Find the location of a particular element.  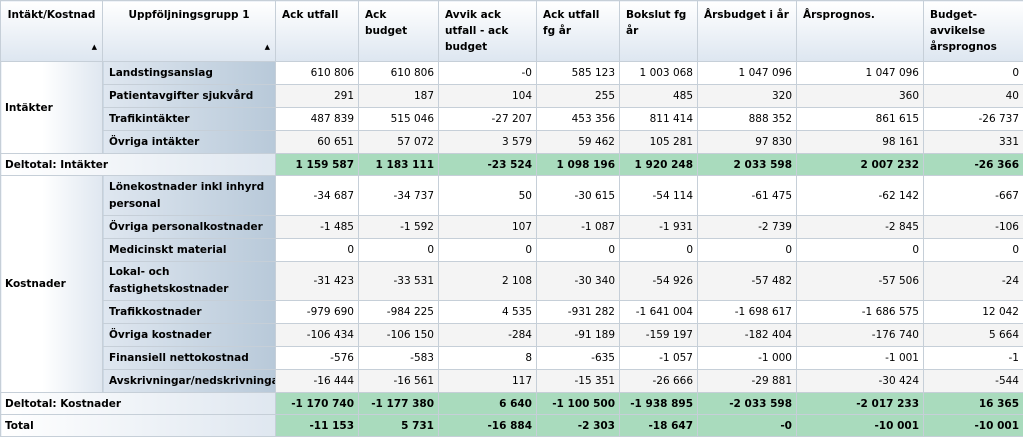

value-cell: -1 592 is located at coordinates (399, 227).